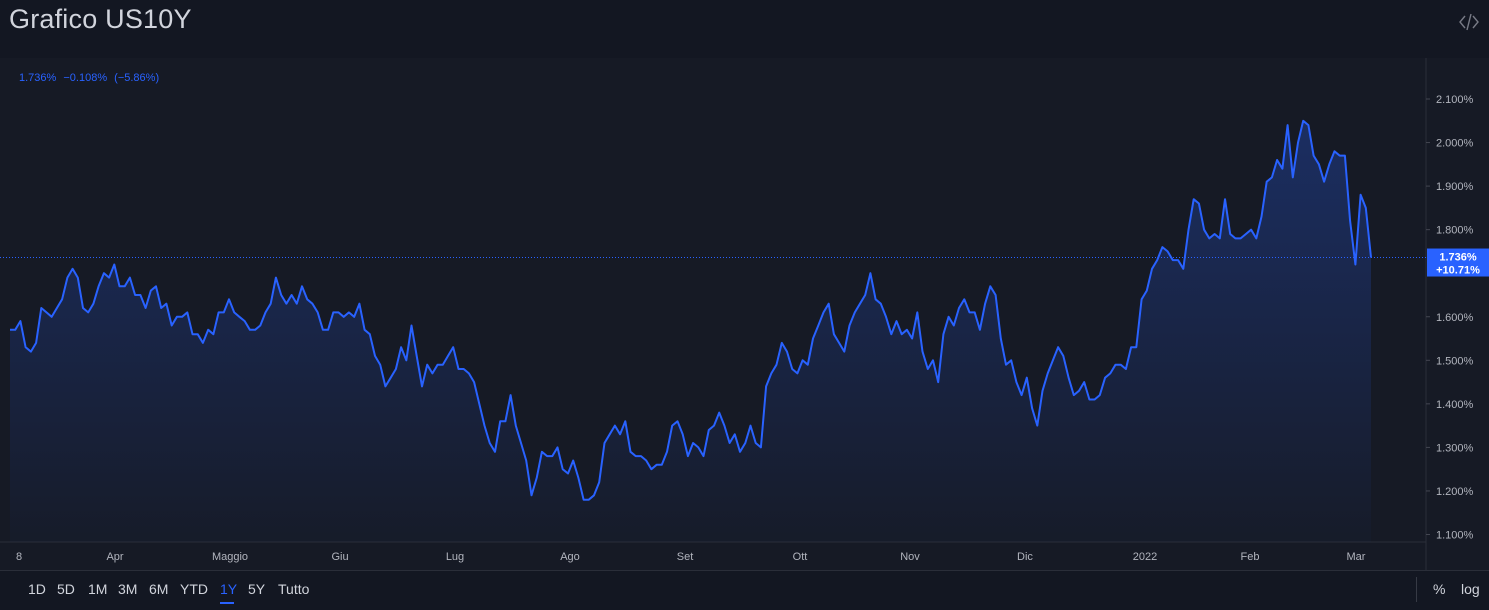 This screenshot has height=610, width=1489. What do you see at coordinates (230, 557) in the screenshot?
I see `x-tick-label: Maggio` at bounding box center [230, 557].